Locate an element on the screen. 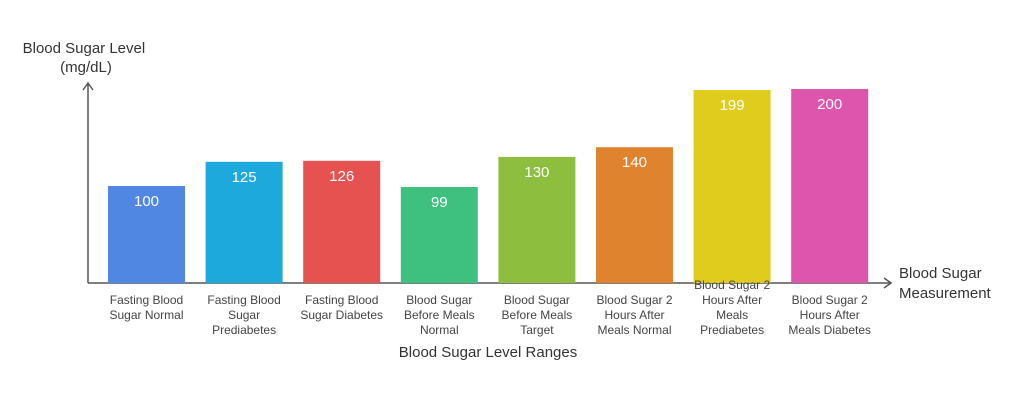 The width and height of the screenshot is (1024, 400). category-label-8-line-2: Hours After is located at coordinates (830, 315).